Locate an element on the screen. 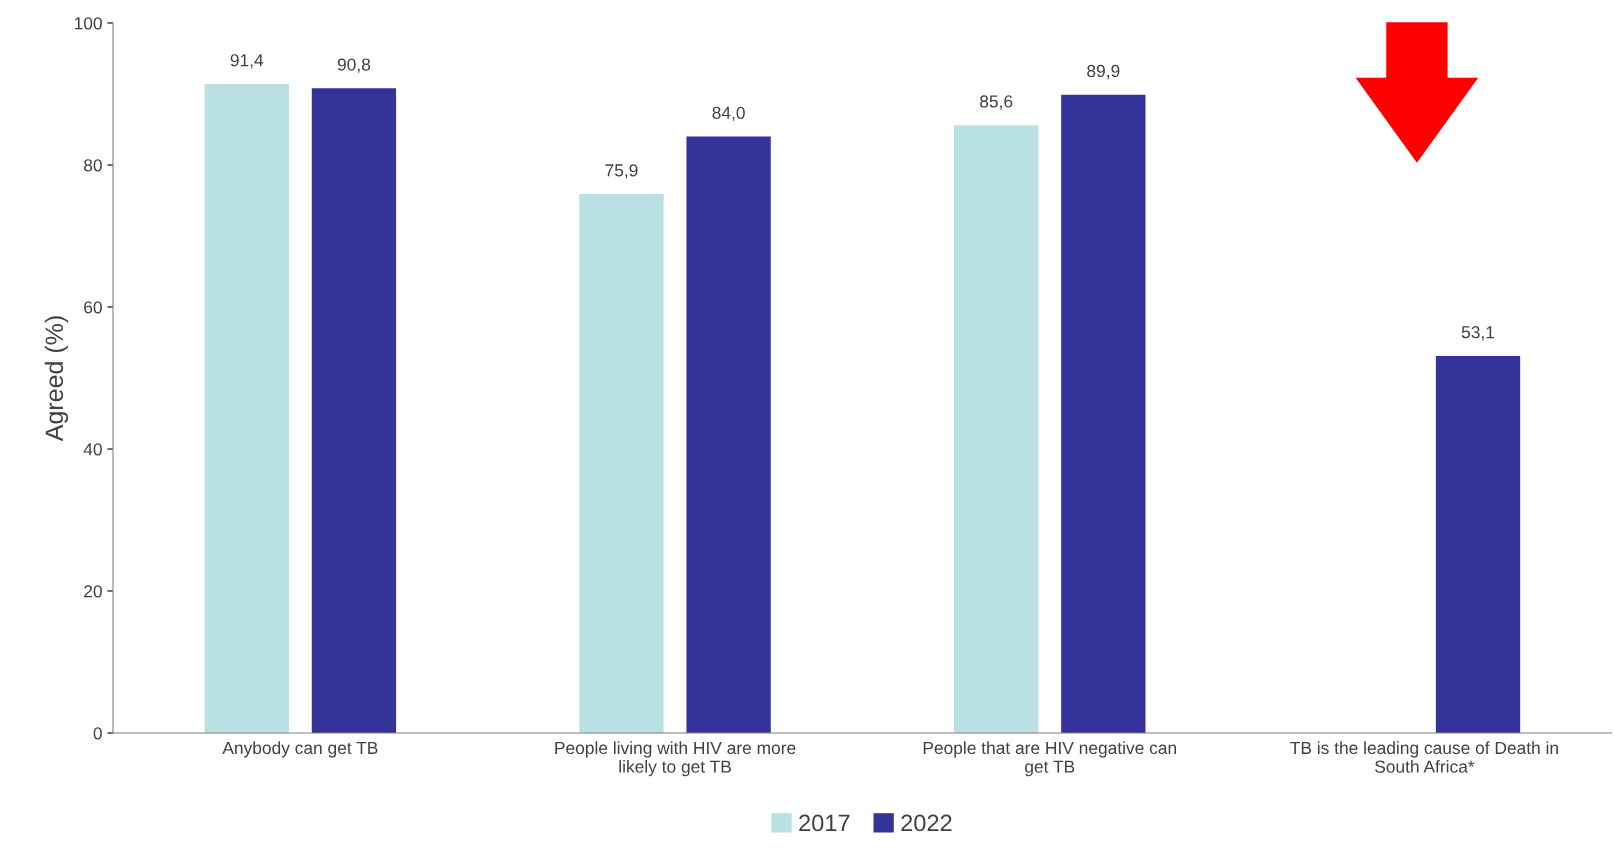 Image resolution: width=1615 pixels, height=855 pixels. data-label: 84,0 is located at coordinates (728, 114).